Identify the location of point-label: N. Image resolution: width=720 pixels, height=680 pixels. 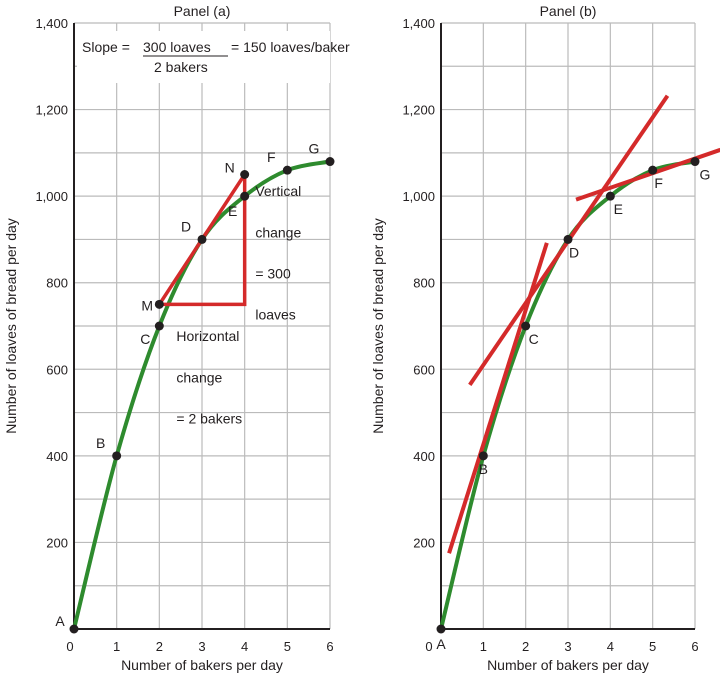
(230, 168).